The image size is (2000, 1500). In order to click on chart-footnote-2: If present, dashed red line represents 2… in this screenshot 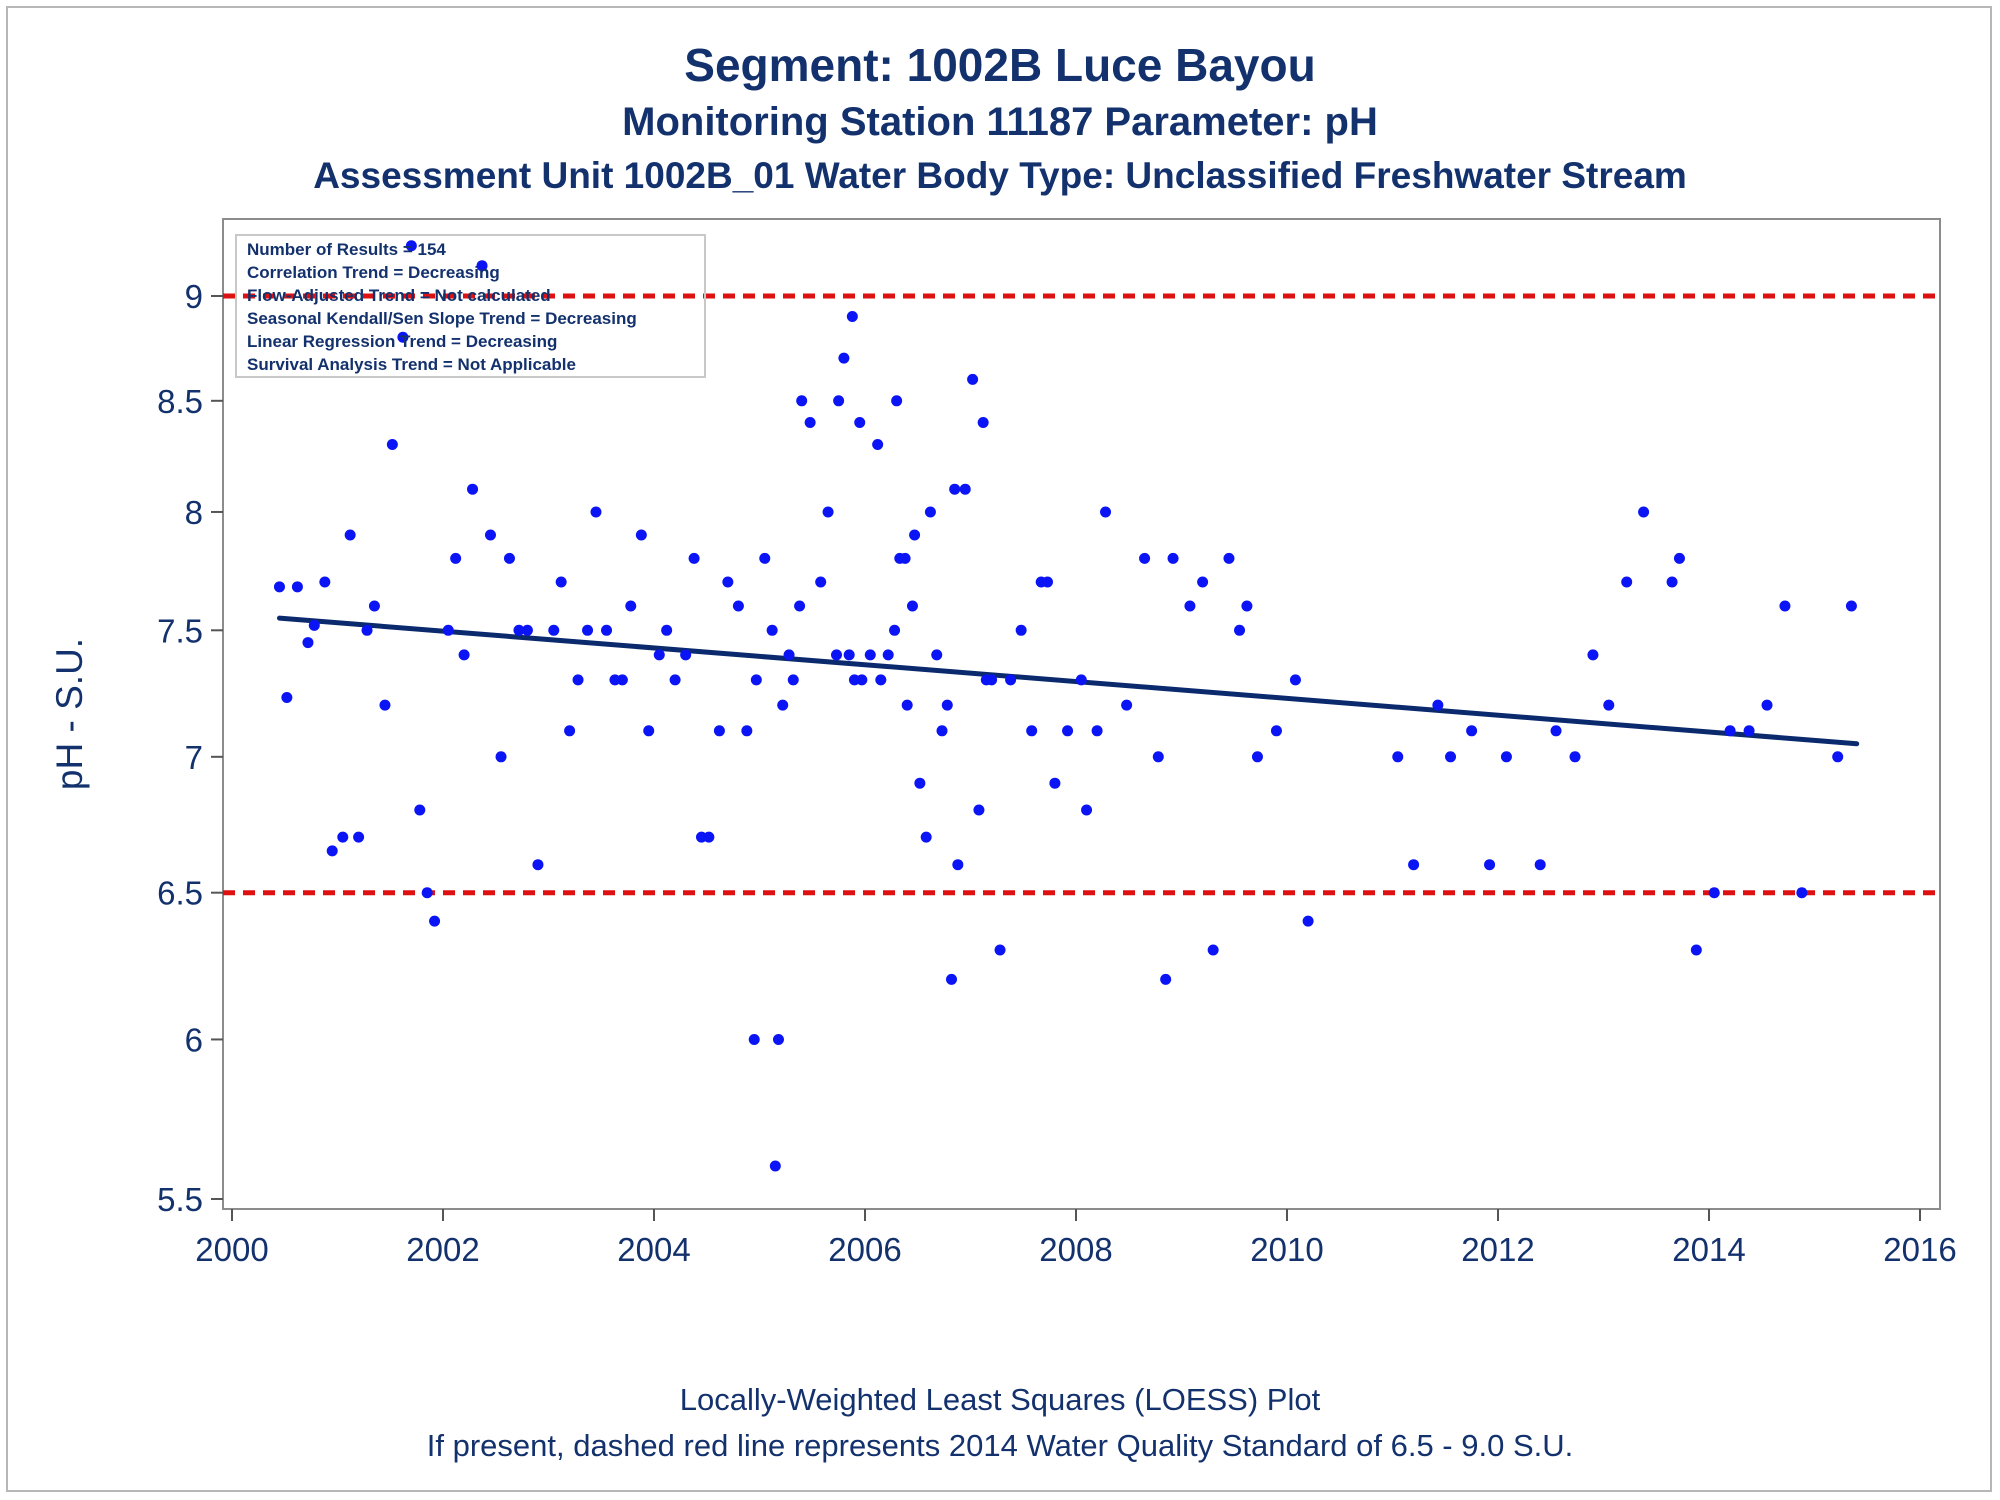, I will do `click(1000, 1445)`.